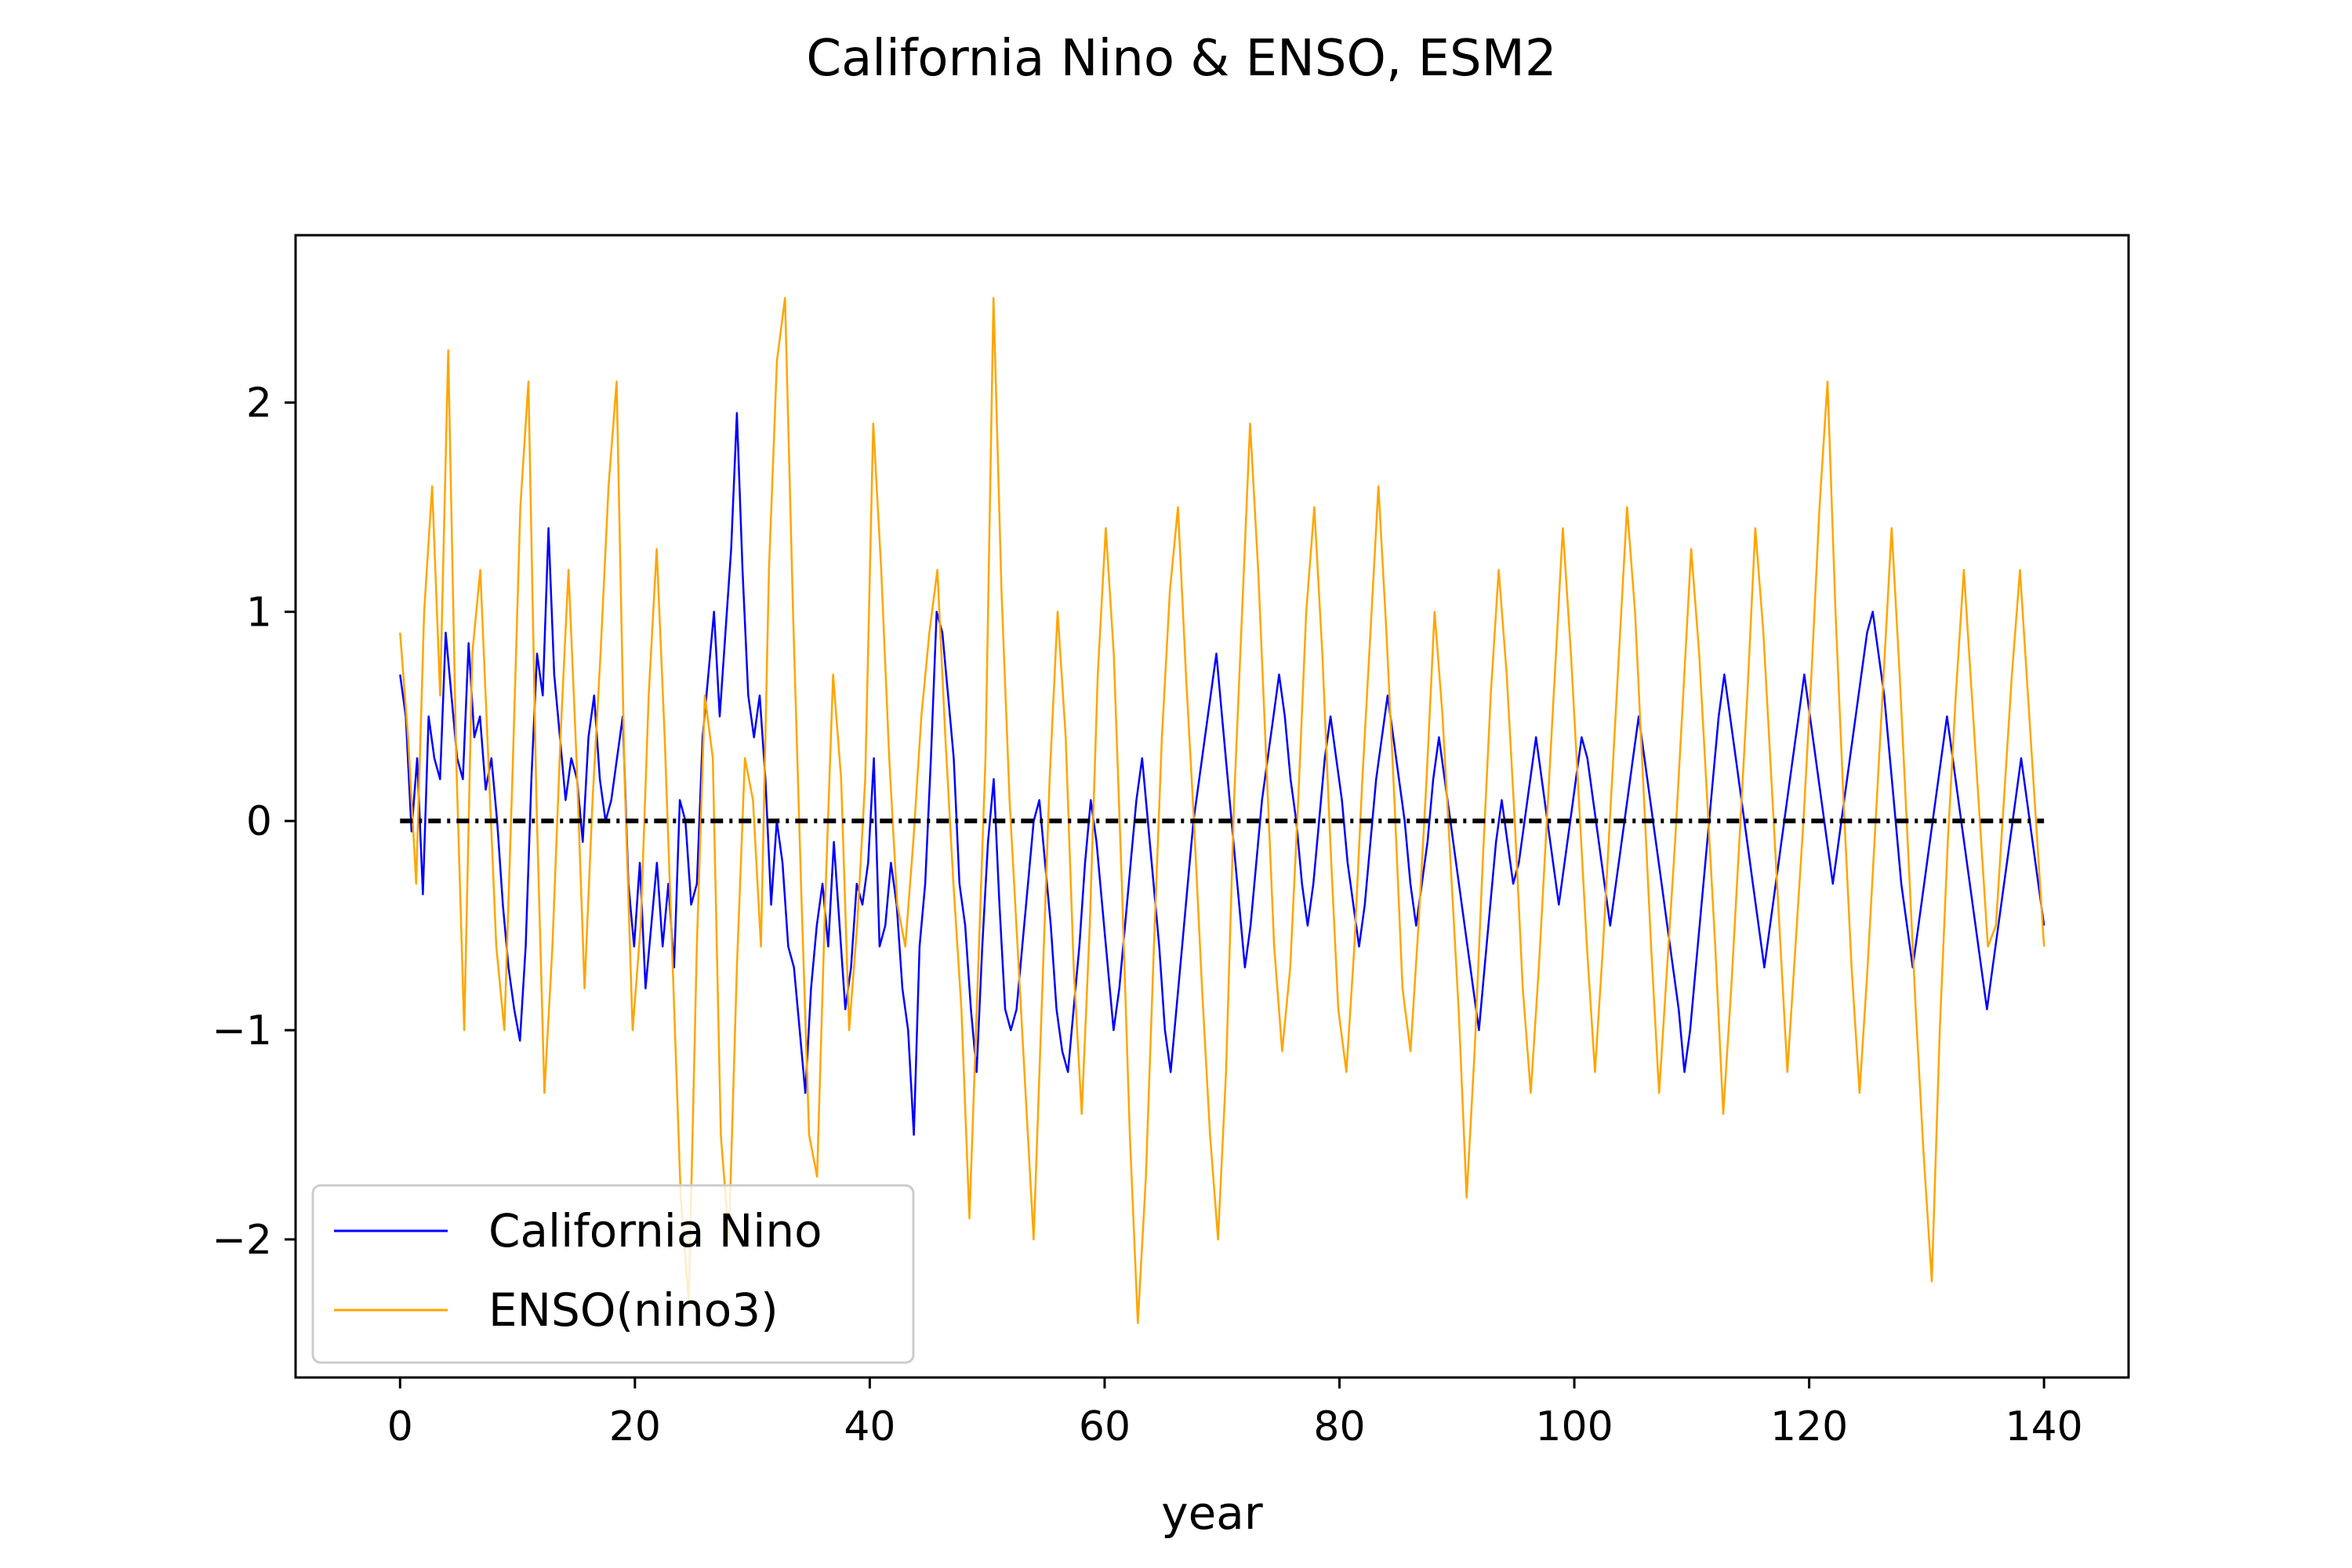 The image size is (2352, 1568). What do you see at coordinates (1235, 1413) in the screenshot?
I see `x-axis: 0 20 40 60 80 100 120 140` at bounding box center [1235, 1413].